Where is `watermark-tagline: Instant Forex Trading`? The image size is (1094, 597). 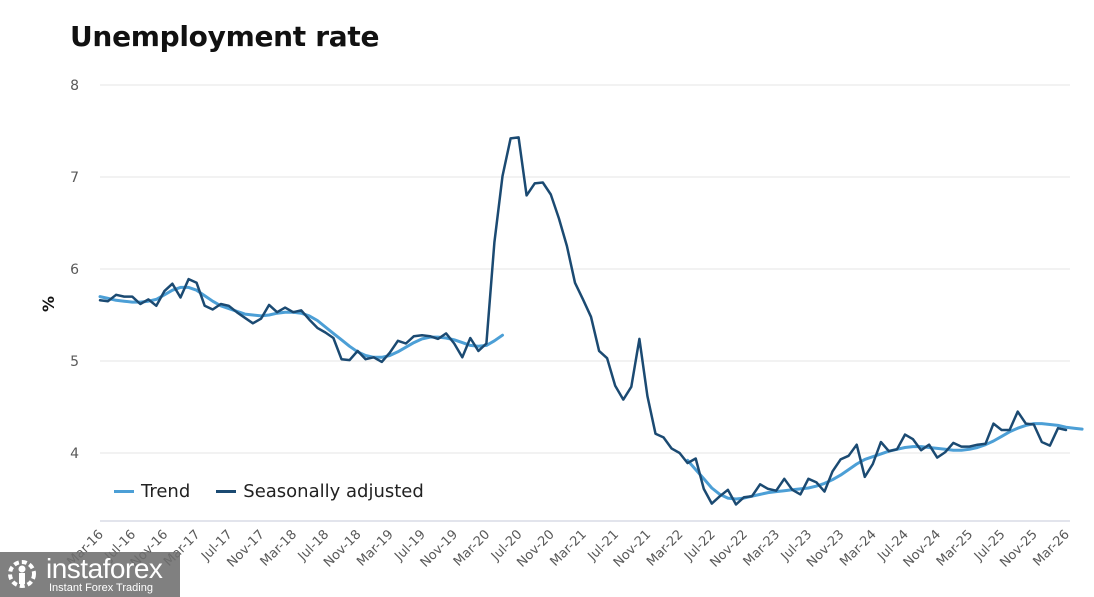 watermark-tagline: Instant Forex Trading is located at coordinates (101, 588).